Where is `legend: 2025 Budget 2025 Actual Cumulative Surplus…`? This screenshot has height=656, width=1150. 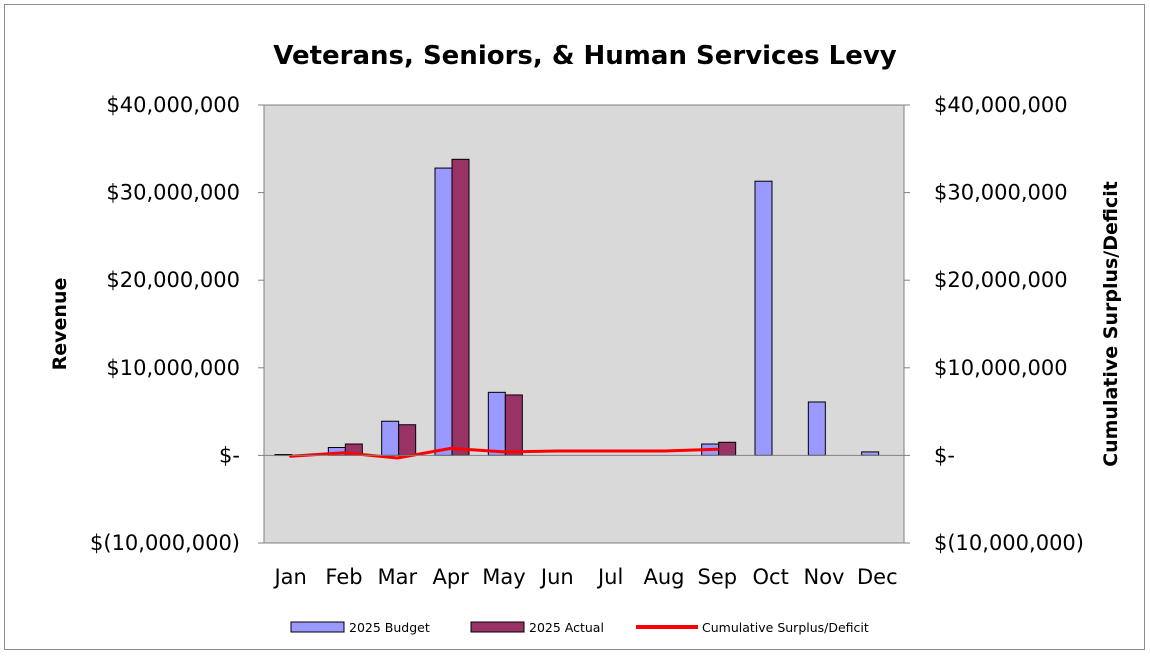 legend: 2025 Budget 2025 Actual Cumulative Surplus… is located at coordinates (579, 627).